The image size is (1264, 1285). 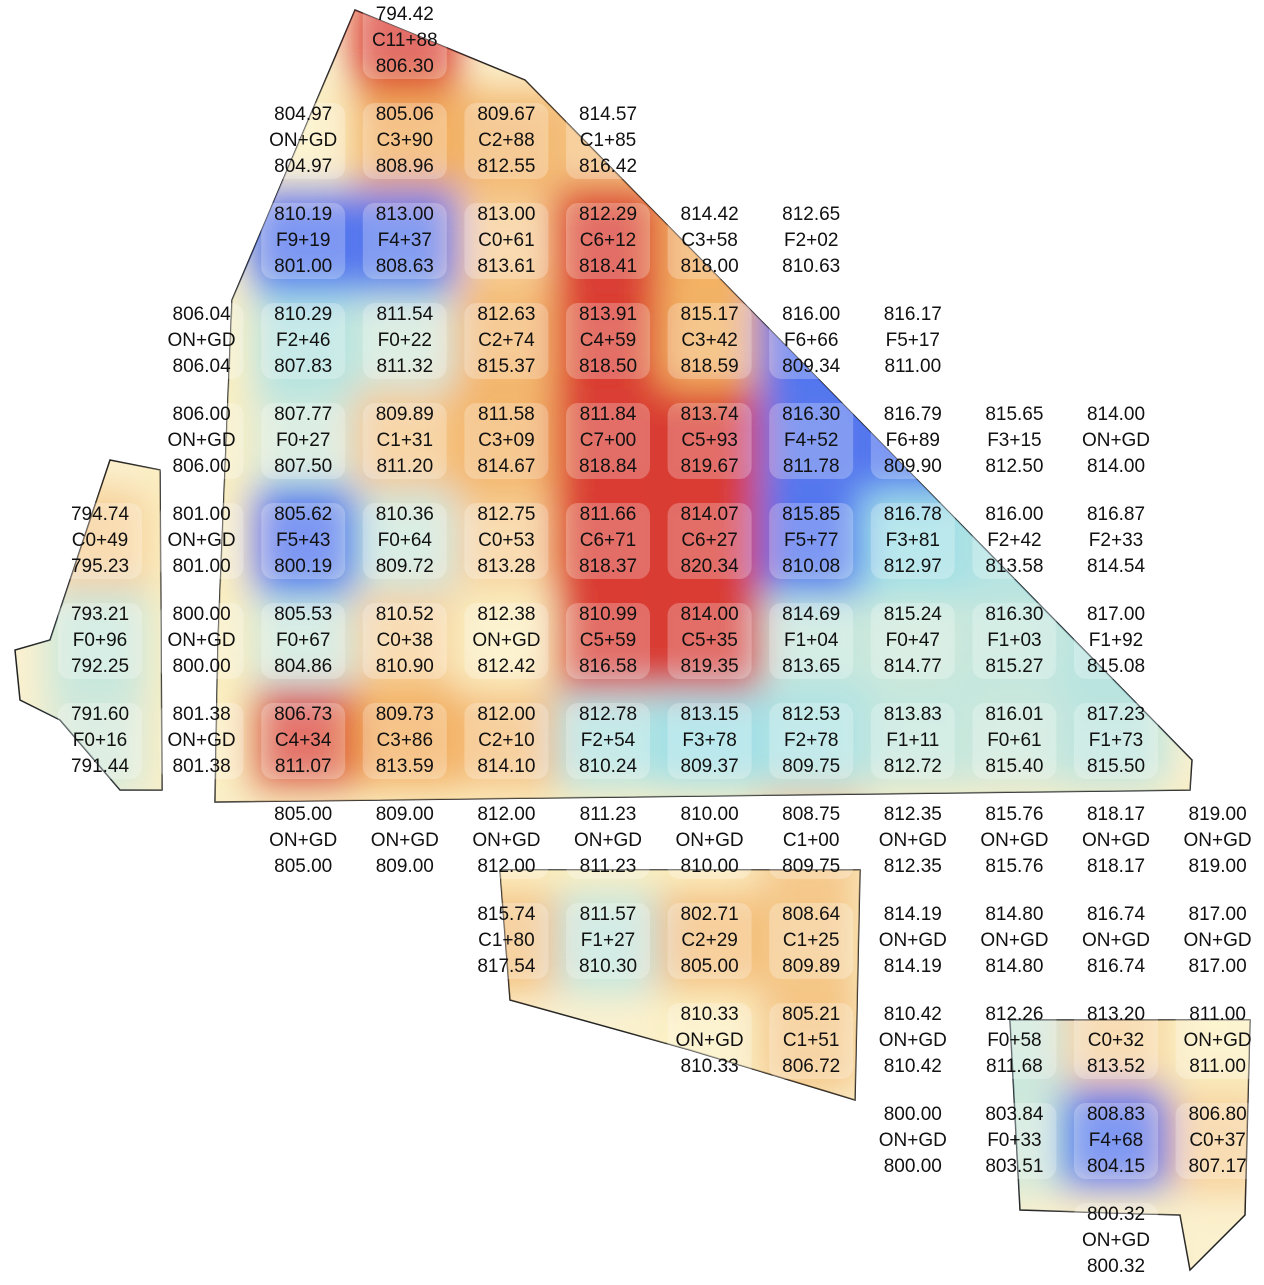 What do you see at coordinates (303, 766) in the screenshot?
I see `proposed-elevation: 811.07` at bounding box center [303, 766].